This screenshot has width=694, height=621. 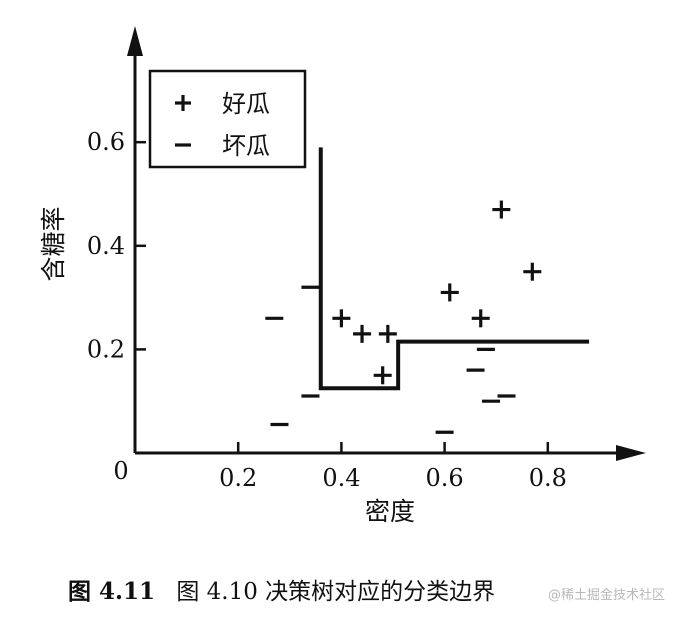 What do you see at coordinates (120, 471) in the screenshot?
I see `origin-label: 0` at bounding box center [120, 471].